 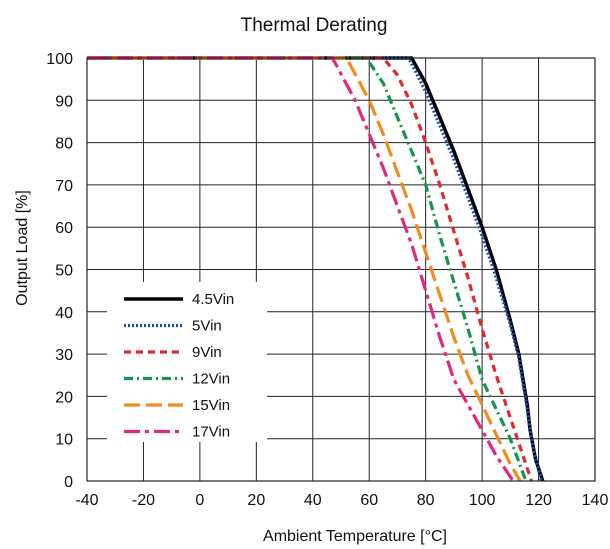 I want to click on x-tick-label: 100, so click(x=482, y=500).